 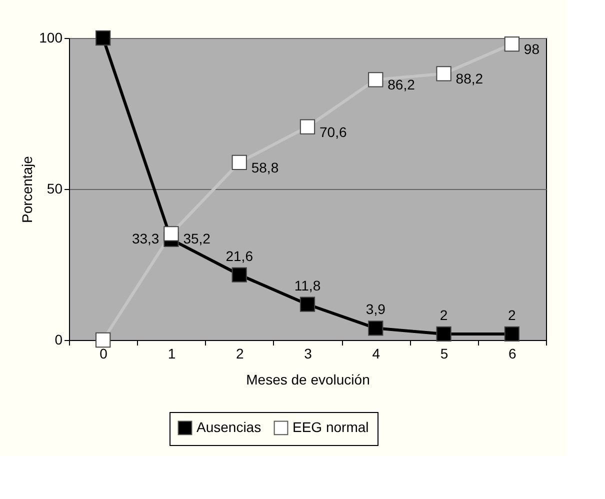 What do you see at coordinates (308, 354) in the screenshot?
I see `x-tick-label: 3` at bounding box center [308, 354].